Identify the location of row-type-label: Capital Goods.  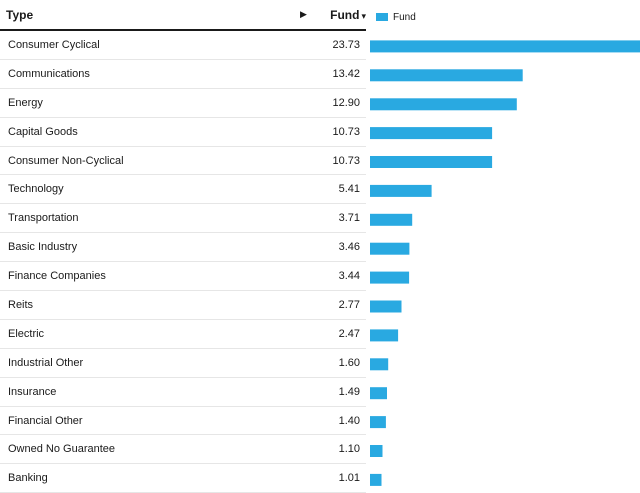
(43, 131).